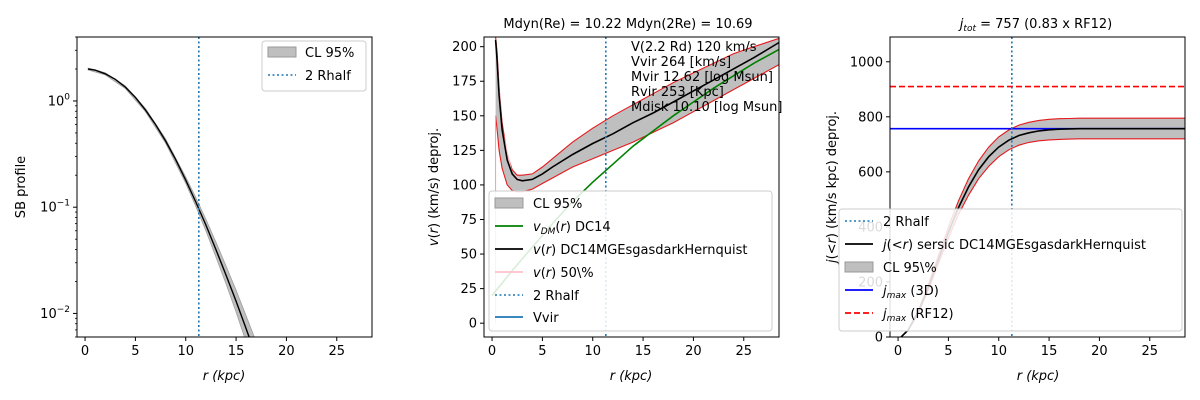  I want to click on legend-label-v: v(r) DC14MGEsgasdarkHernquist, so click(640, 250).